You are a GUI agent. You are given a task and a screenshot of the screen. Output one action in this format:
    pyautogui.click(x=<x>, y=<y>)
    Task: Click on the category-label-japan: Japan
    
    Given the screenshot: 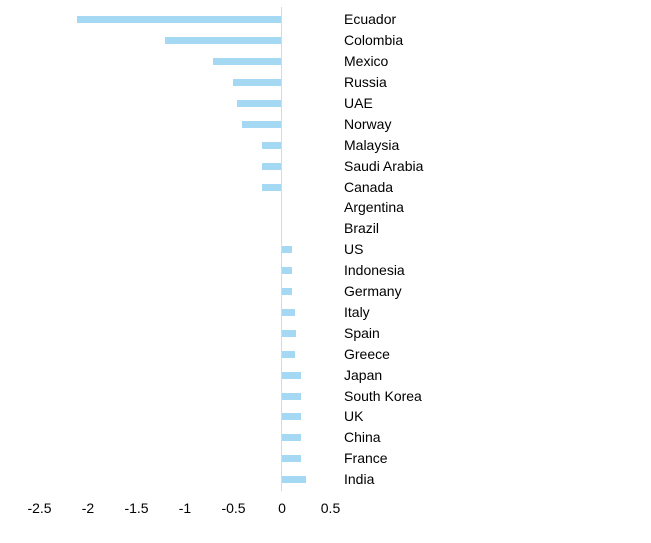 What is the action you would take?
    pyautogui.click(x=363, y=374)
    